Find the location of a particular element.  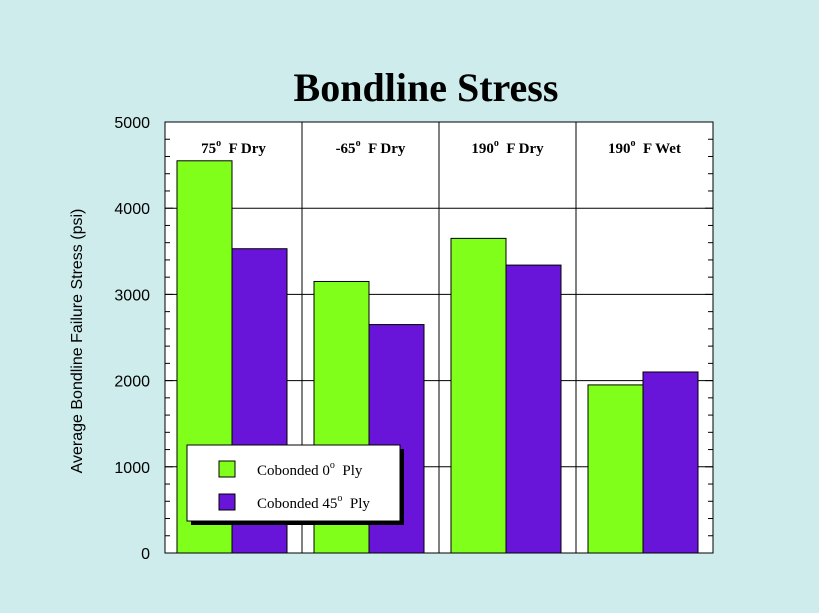

legend-label-2: Cobonded 45o Ply is located at coordinates (313, 502).